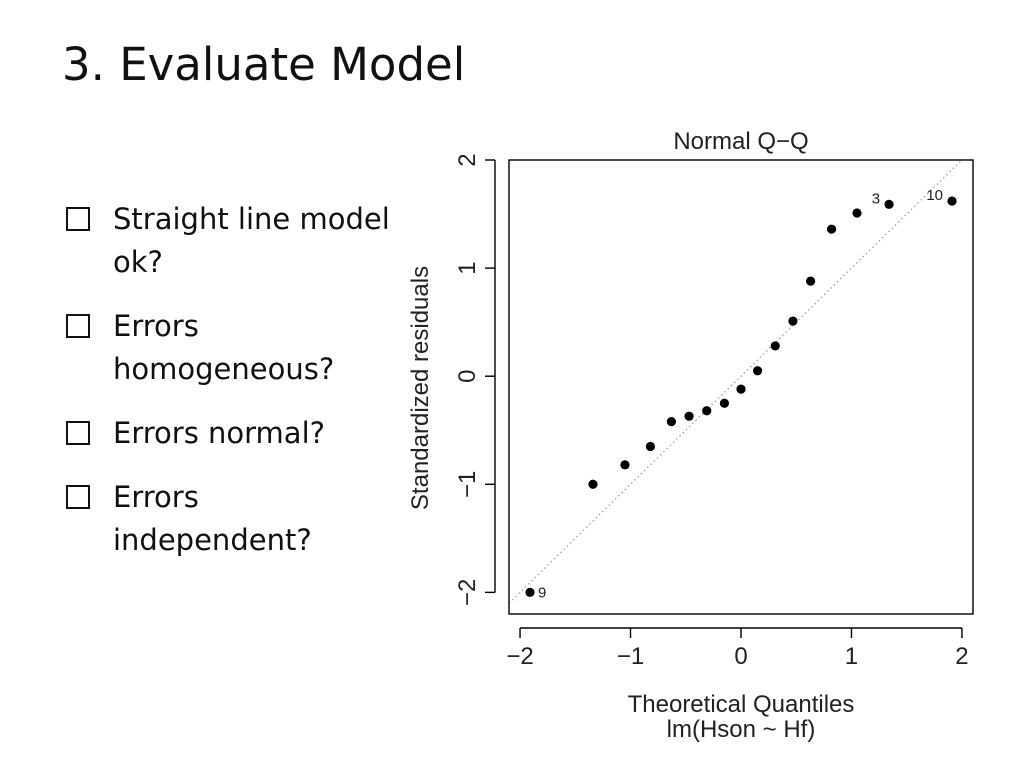 This screenshot has height=768, width=1024. I want to click on y-tick-label: −2, so click(467, 592).